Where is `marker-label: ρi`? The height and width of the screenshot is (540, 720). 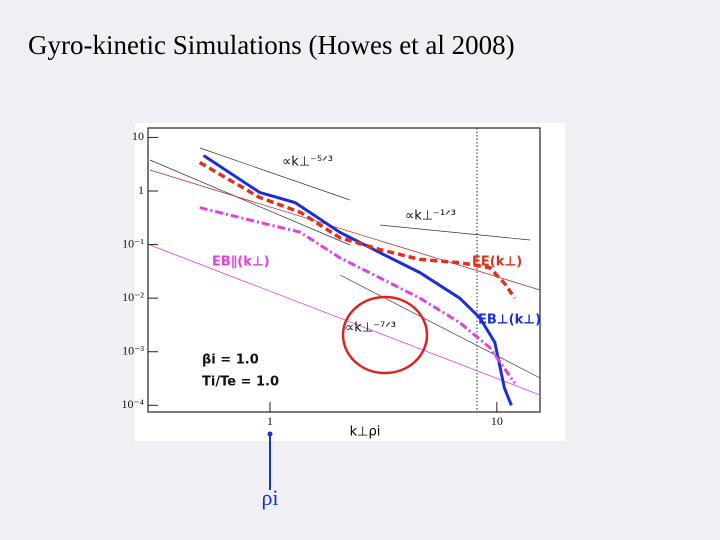
marker-label: ρi is located at coordinates (269, 497).